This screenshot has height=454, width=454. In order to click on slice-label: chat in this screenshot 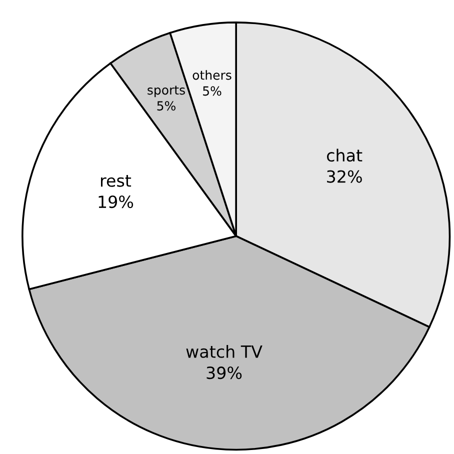, I will do `click(344, 155)`.